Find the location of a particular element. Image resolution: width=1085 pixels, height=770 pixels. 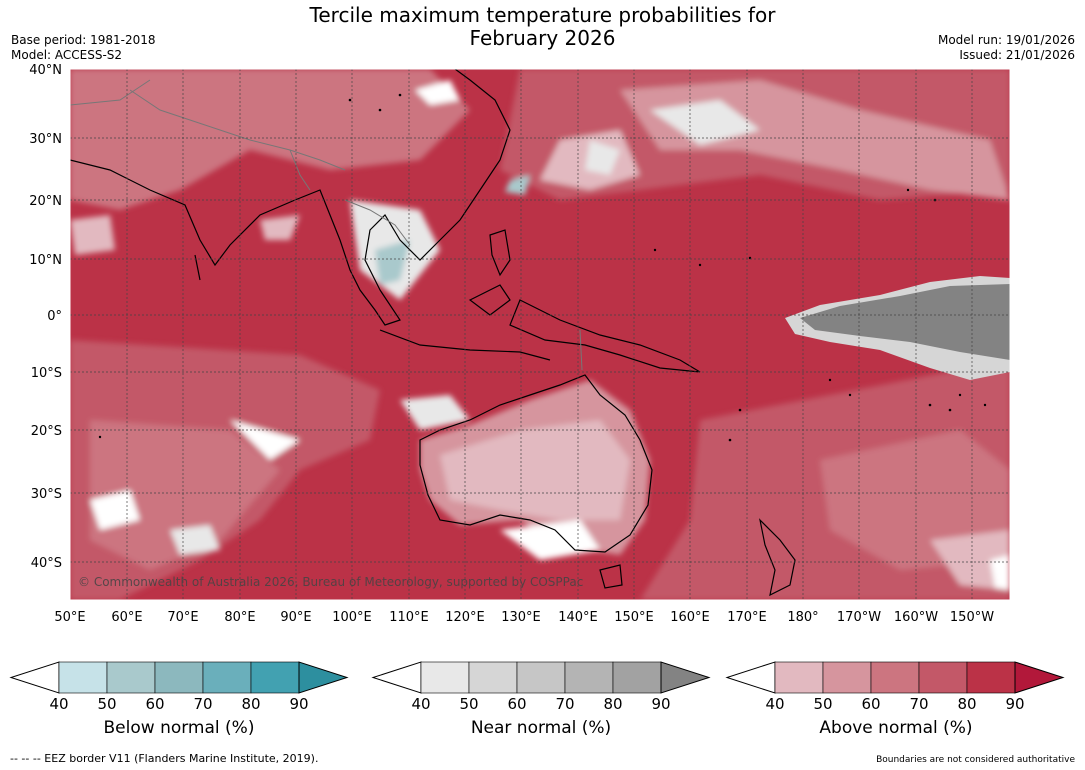

lat-label: 10°N is located at coordinates (45, 260).